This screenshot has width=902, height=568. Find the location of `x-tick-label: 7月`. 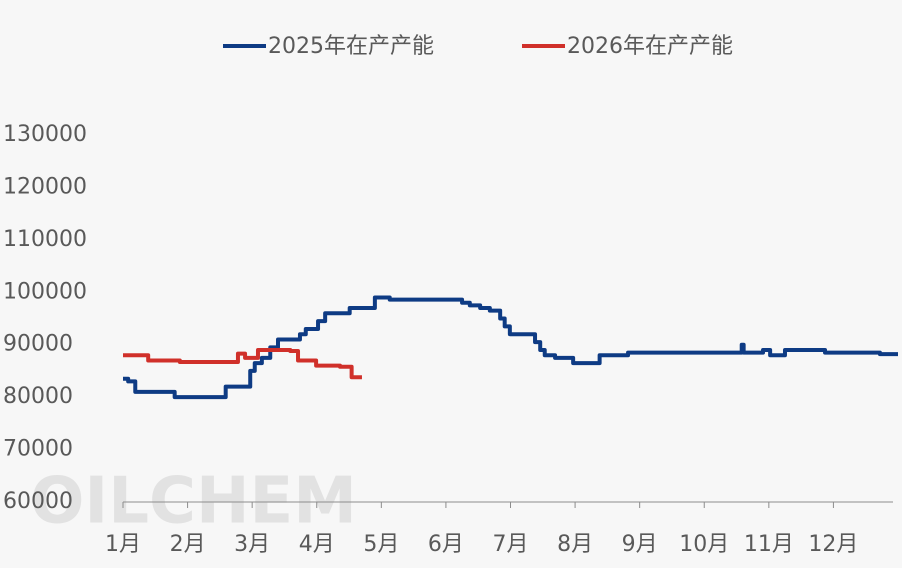

x-tick-label: 7月 is located at coordinates (511, 544).